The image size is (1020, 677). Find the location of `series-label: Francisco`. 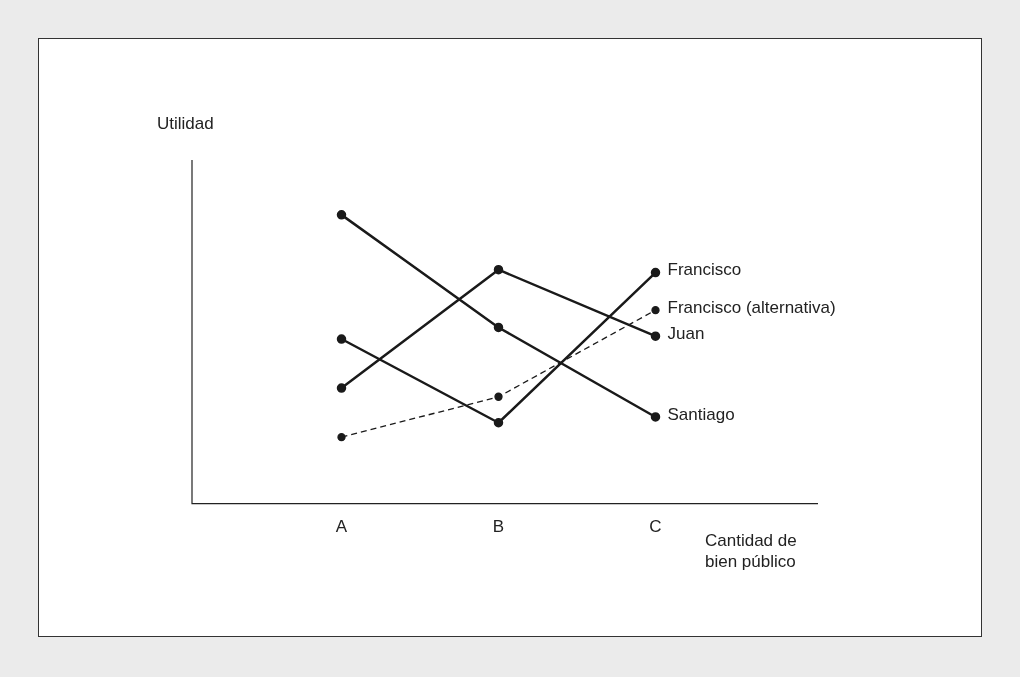

series-label: Francisco is located at coordinates (704, 270).